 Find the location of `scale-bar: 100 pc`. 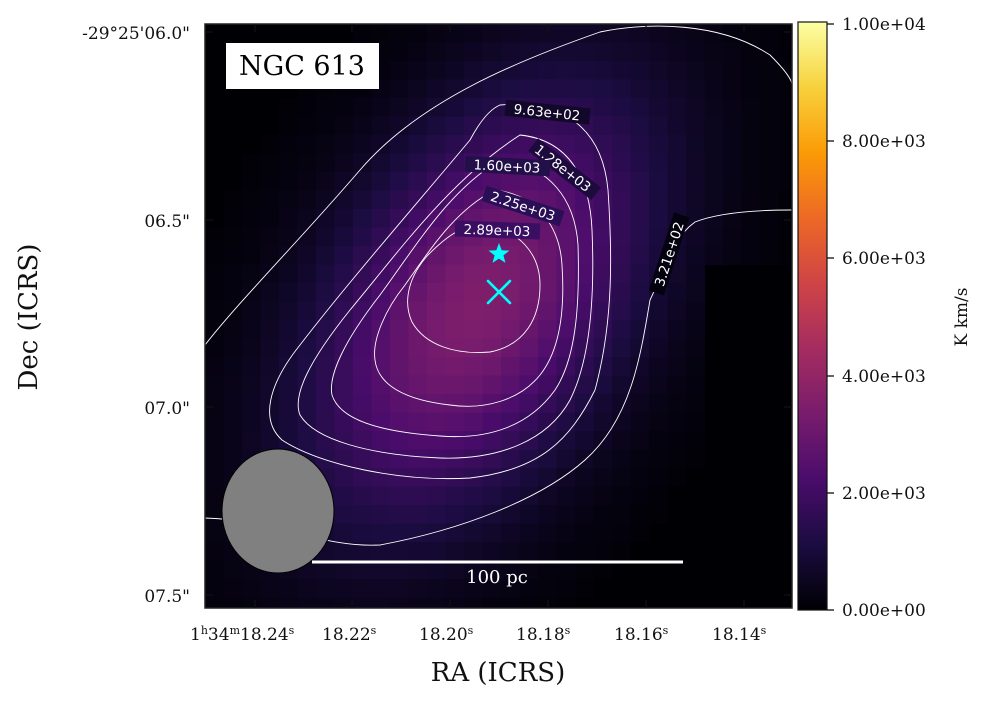

scale-bar: 100 pc is located at coordinates (497, 574).